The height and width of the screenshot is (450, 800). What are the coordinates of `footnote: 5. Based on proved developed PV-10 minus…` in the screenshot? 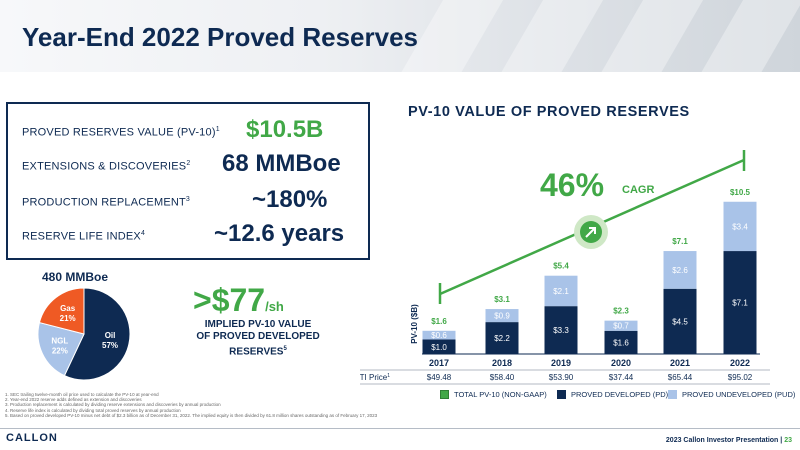 It's located at (191, 415).